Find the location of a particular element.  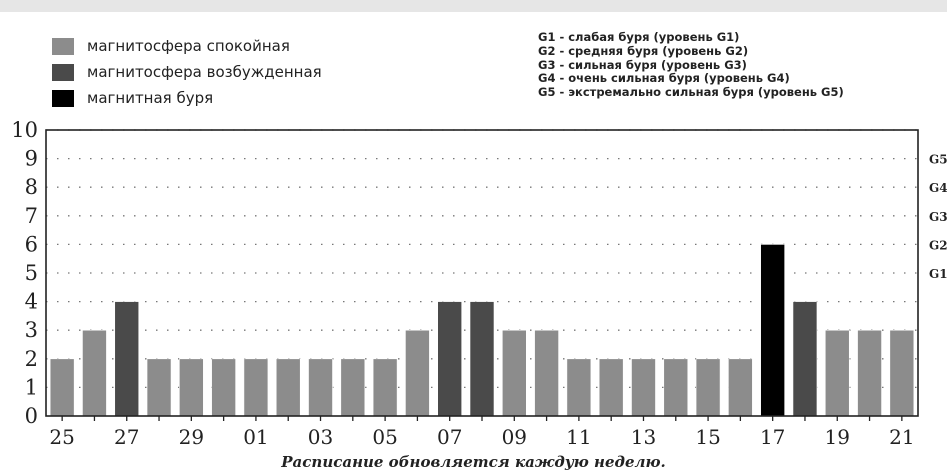

y-tick-label: 7 is located at coordinates (31, 216).